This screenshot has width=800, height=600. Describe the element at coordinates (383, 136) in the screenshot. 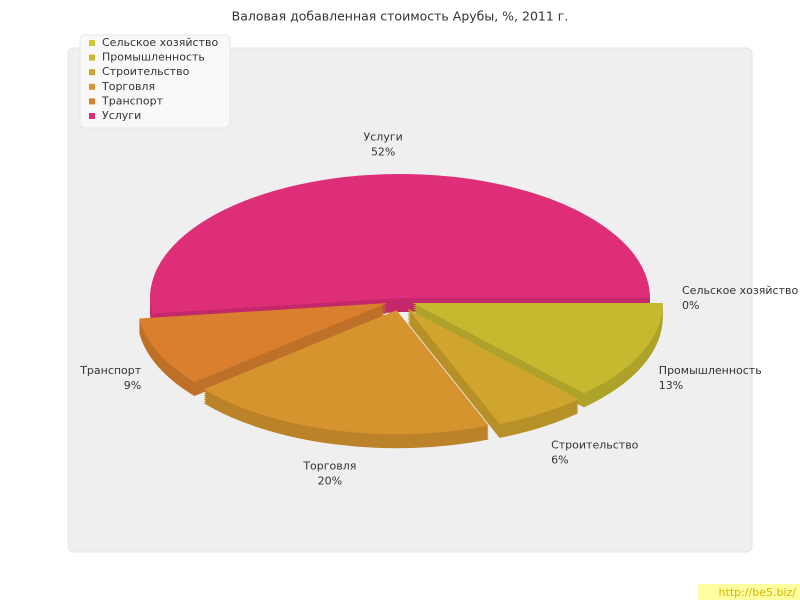

I see `slice-label: Услуги` at that location.